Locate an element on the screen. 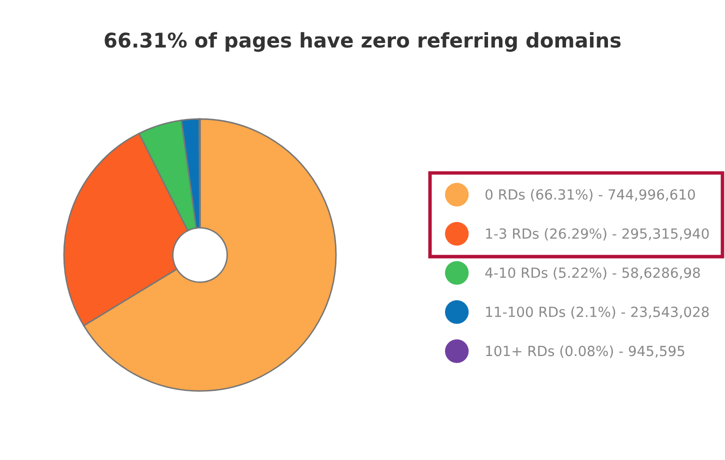 The image size is (725, 460). legend-label: 101+ RDs (0.08%) - 945,595 is located at coordinates (585, 352).